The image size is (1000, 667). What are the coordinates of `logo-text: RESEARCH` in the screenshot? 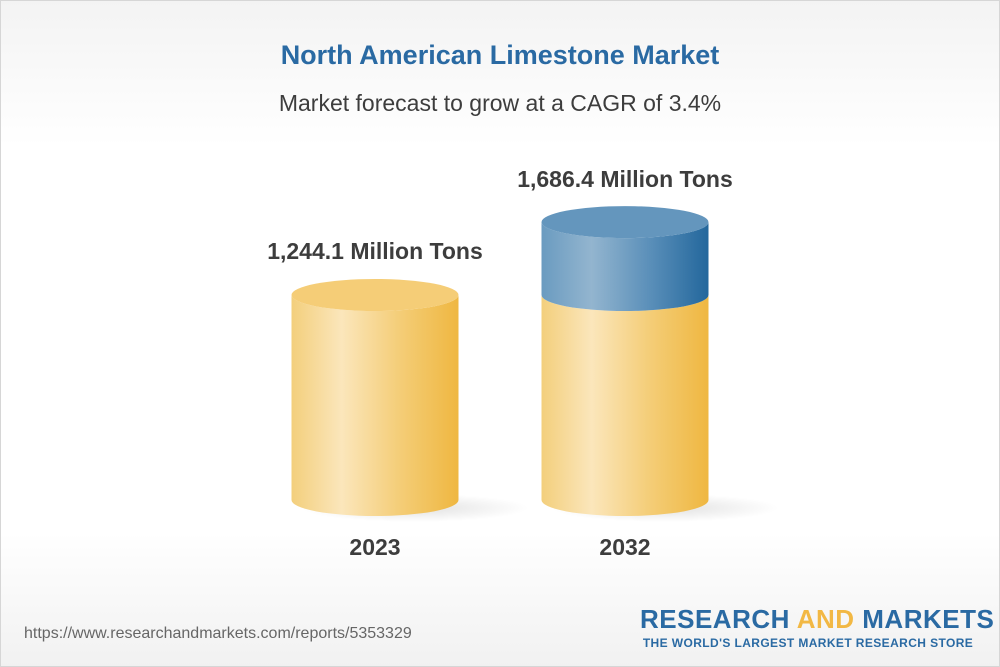 It's located at (715, 619).